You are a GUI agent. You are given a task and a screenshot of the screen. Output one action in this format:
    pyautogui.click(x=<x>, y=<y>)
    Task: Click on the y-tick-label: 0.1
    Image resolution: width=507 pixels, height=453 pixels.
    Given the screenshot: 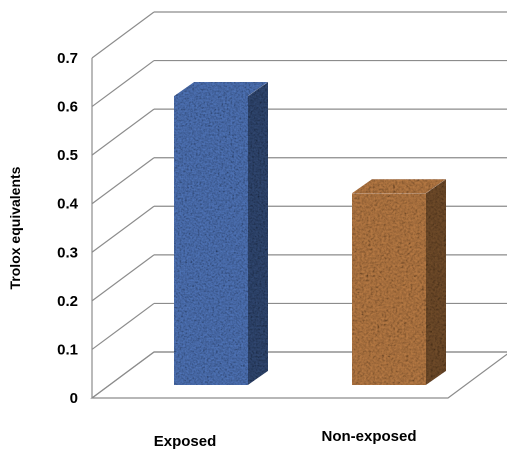 What is the action you would take?
    pyautogui.click(x=67, y=349)
    